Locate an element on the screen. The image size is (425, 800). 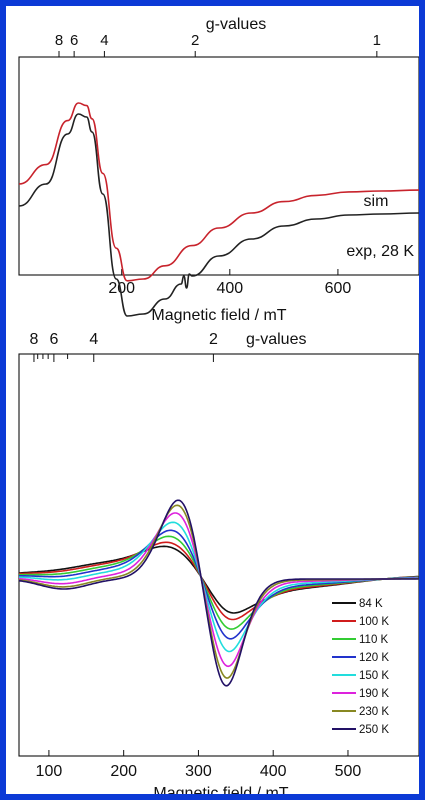
legend-entry-label: 230 K is located at coordinates (374, 712).